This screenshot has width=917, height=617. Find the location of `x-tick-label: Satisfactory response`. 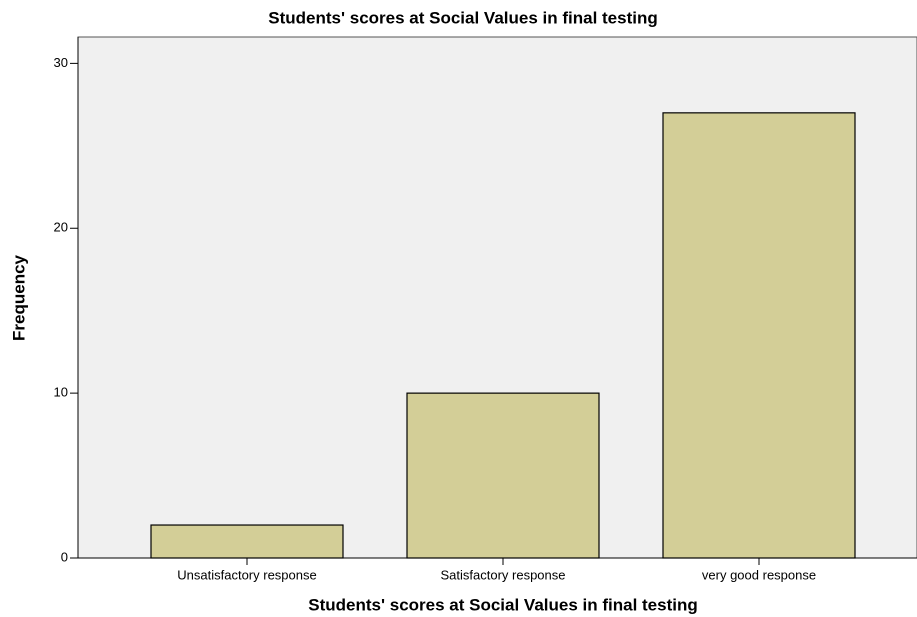

x-tick-label: Satisfactory response is located at coordinates (502, 574).